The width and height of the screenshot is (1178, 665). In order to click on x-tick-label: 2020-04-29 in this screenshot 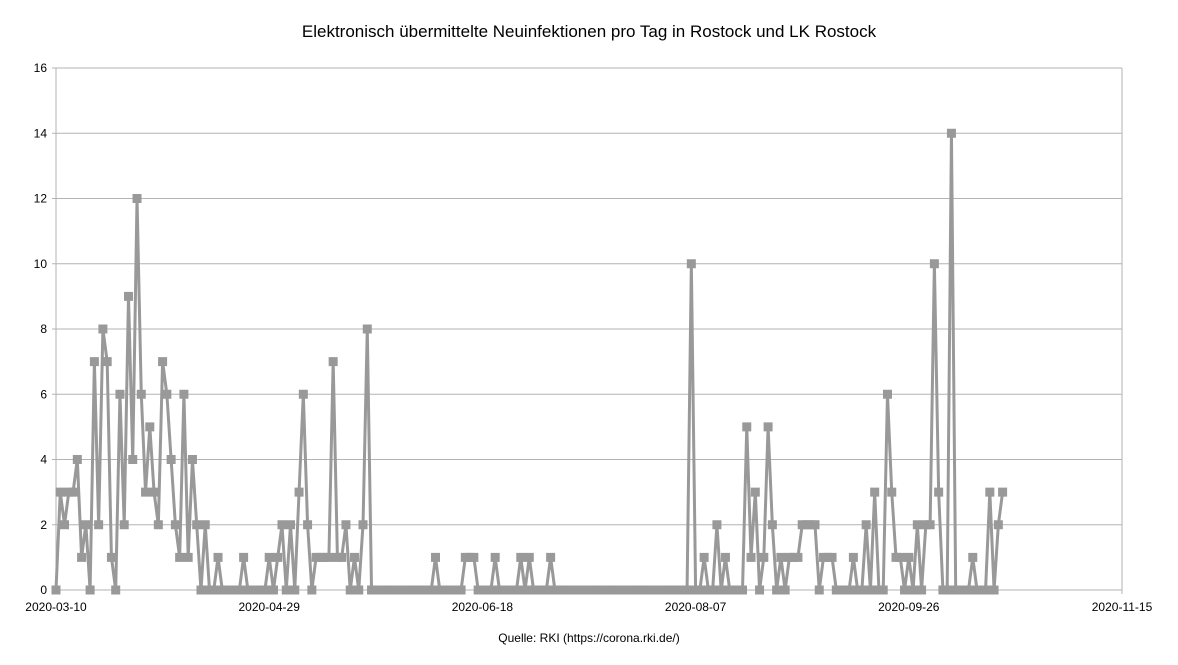, I will do `click(270, 607)`.